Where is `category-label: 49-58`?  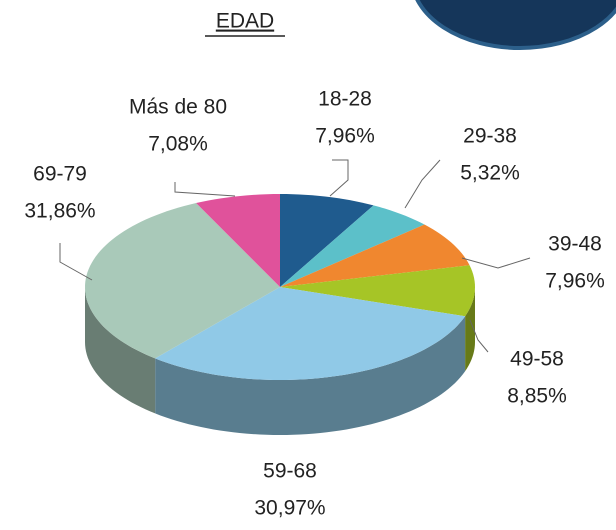 category-label: 49-58 is located at coordinates (537, 359).